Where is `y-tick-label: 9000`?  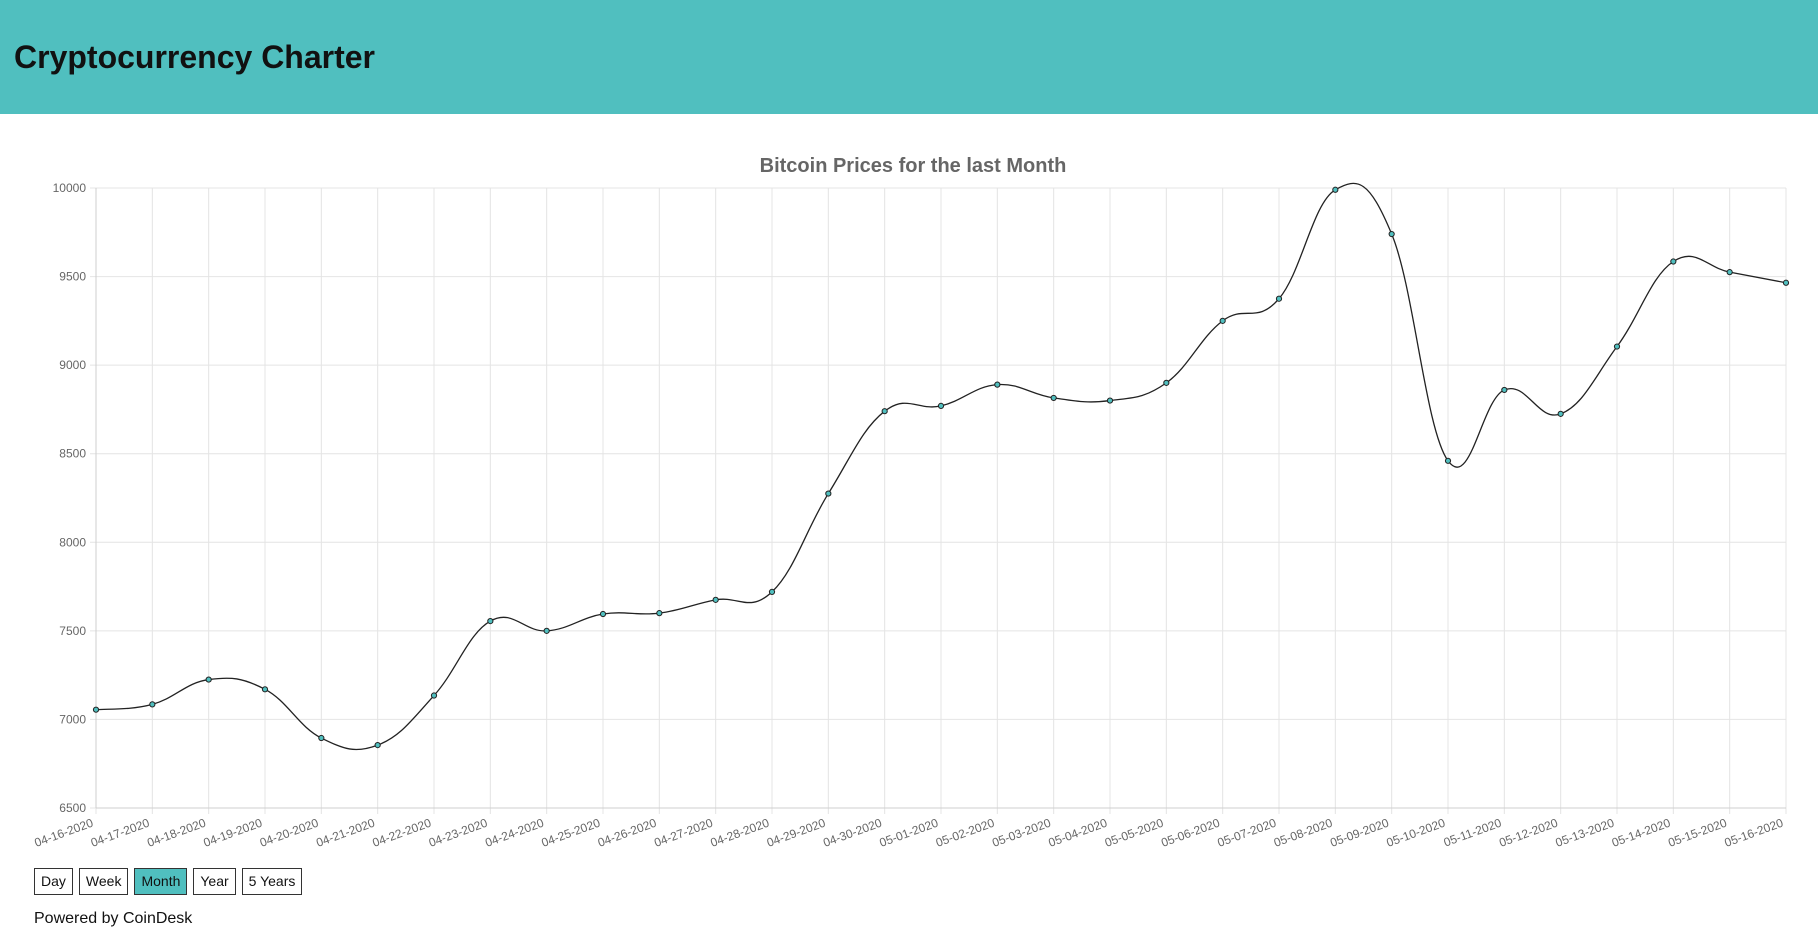 y-tick-label: 9000 is located at coordinates (72, 365).